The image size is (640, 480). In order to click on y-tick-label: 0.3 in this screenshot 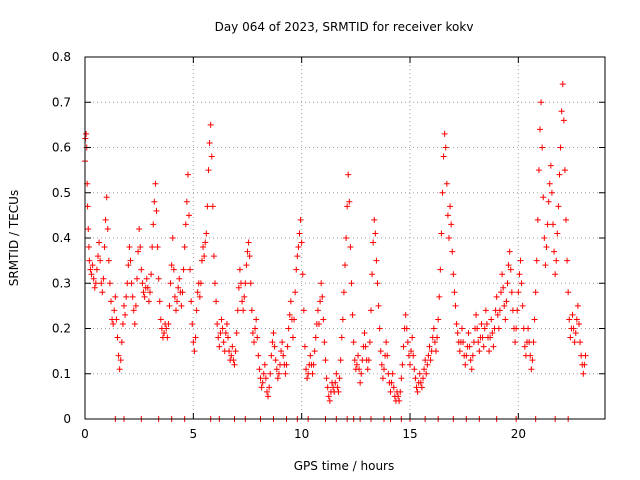, I will do `click(61, 283)`.